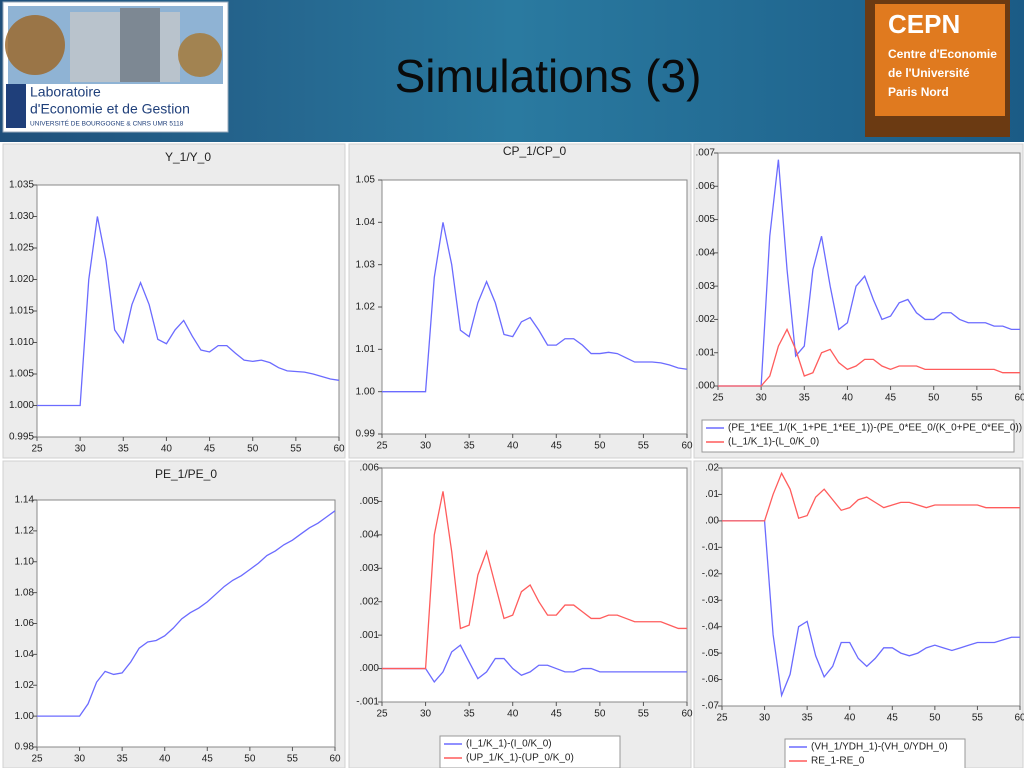 This screenshot has height=773, width=1024. Describe the element at coordinates (65, 92) in the screenshot. I see `logo-text: Laboratoire` at that location.